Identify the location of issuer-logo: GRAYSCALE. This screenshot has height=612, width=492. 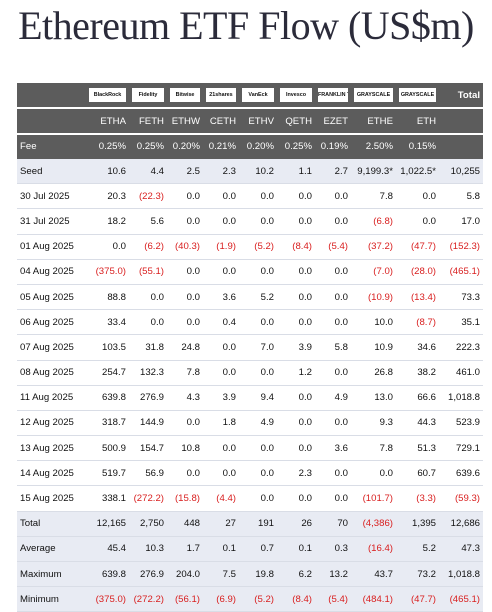
(373, 95).